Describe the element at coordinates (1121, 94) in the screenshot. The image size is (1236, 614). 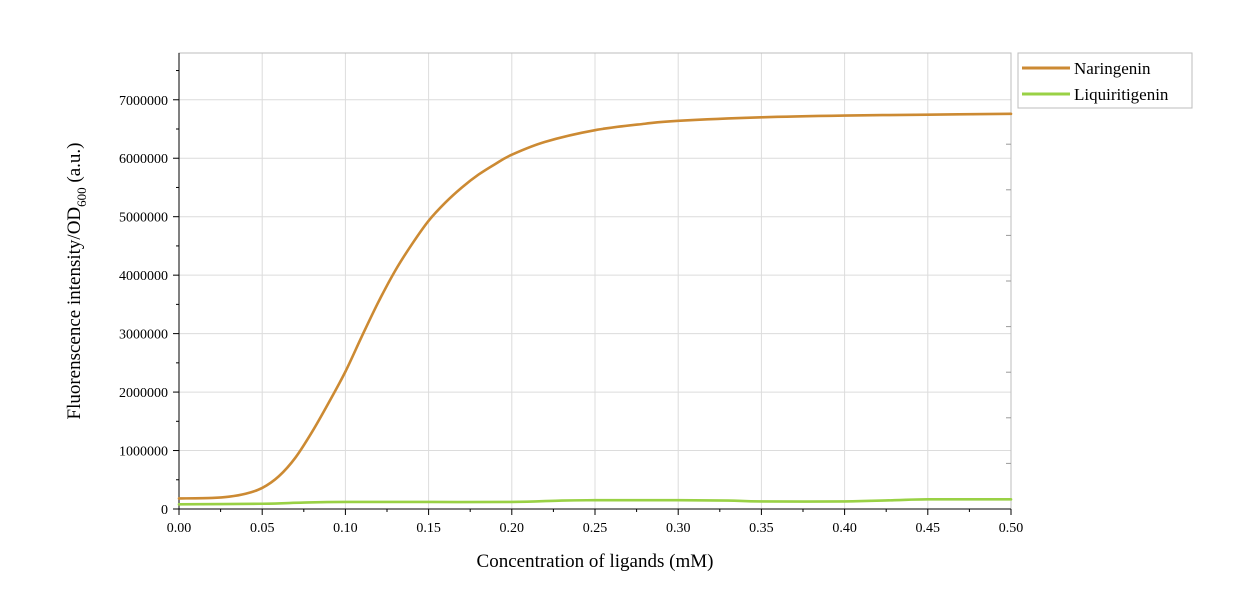
I see `legend-label-liquiritigenin: Liquiritigenin` at that location.